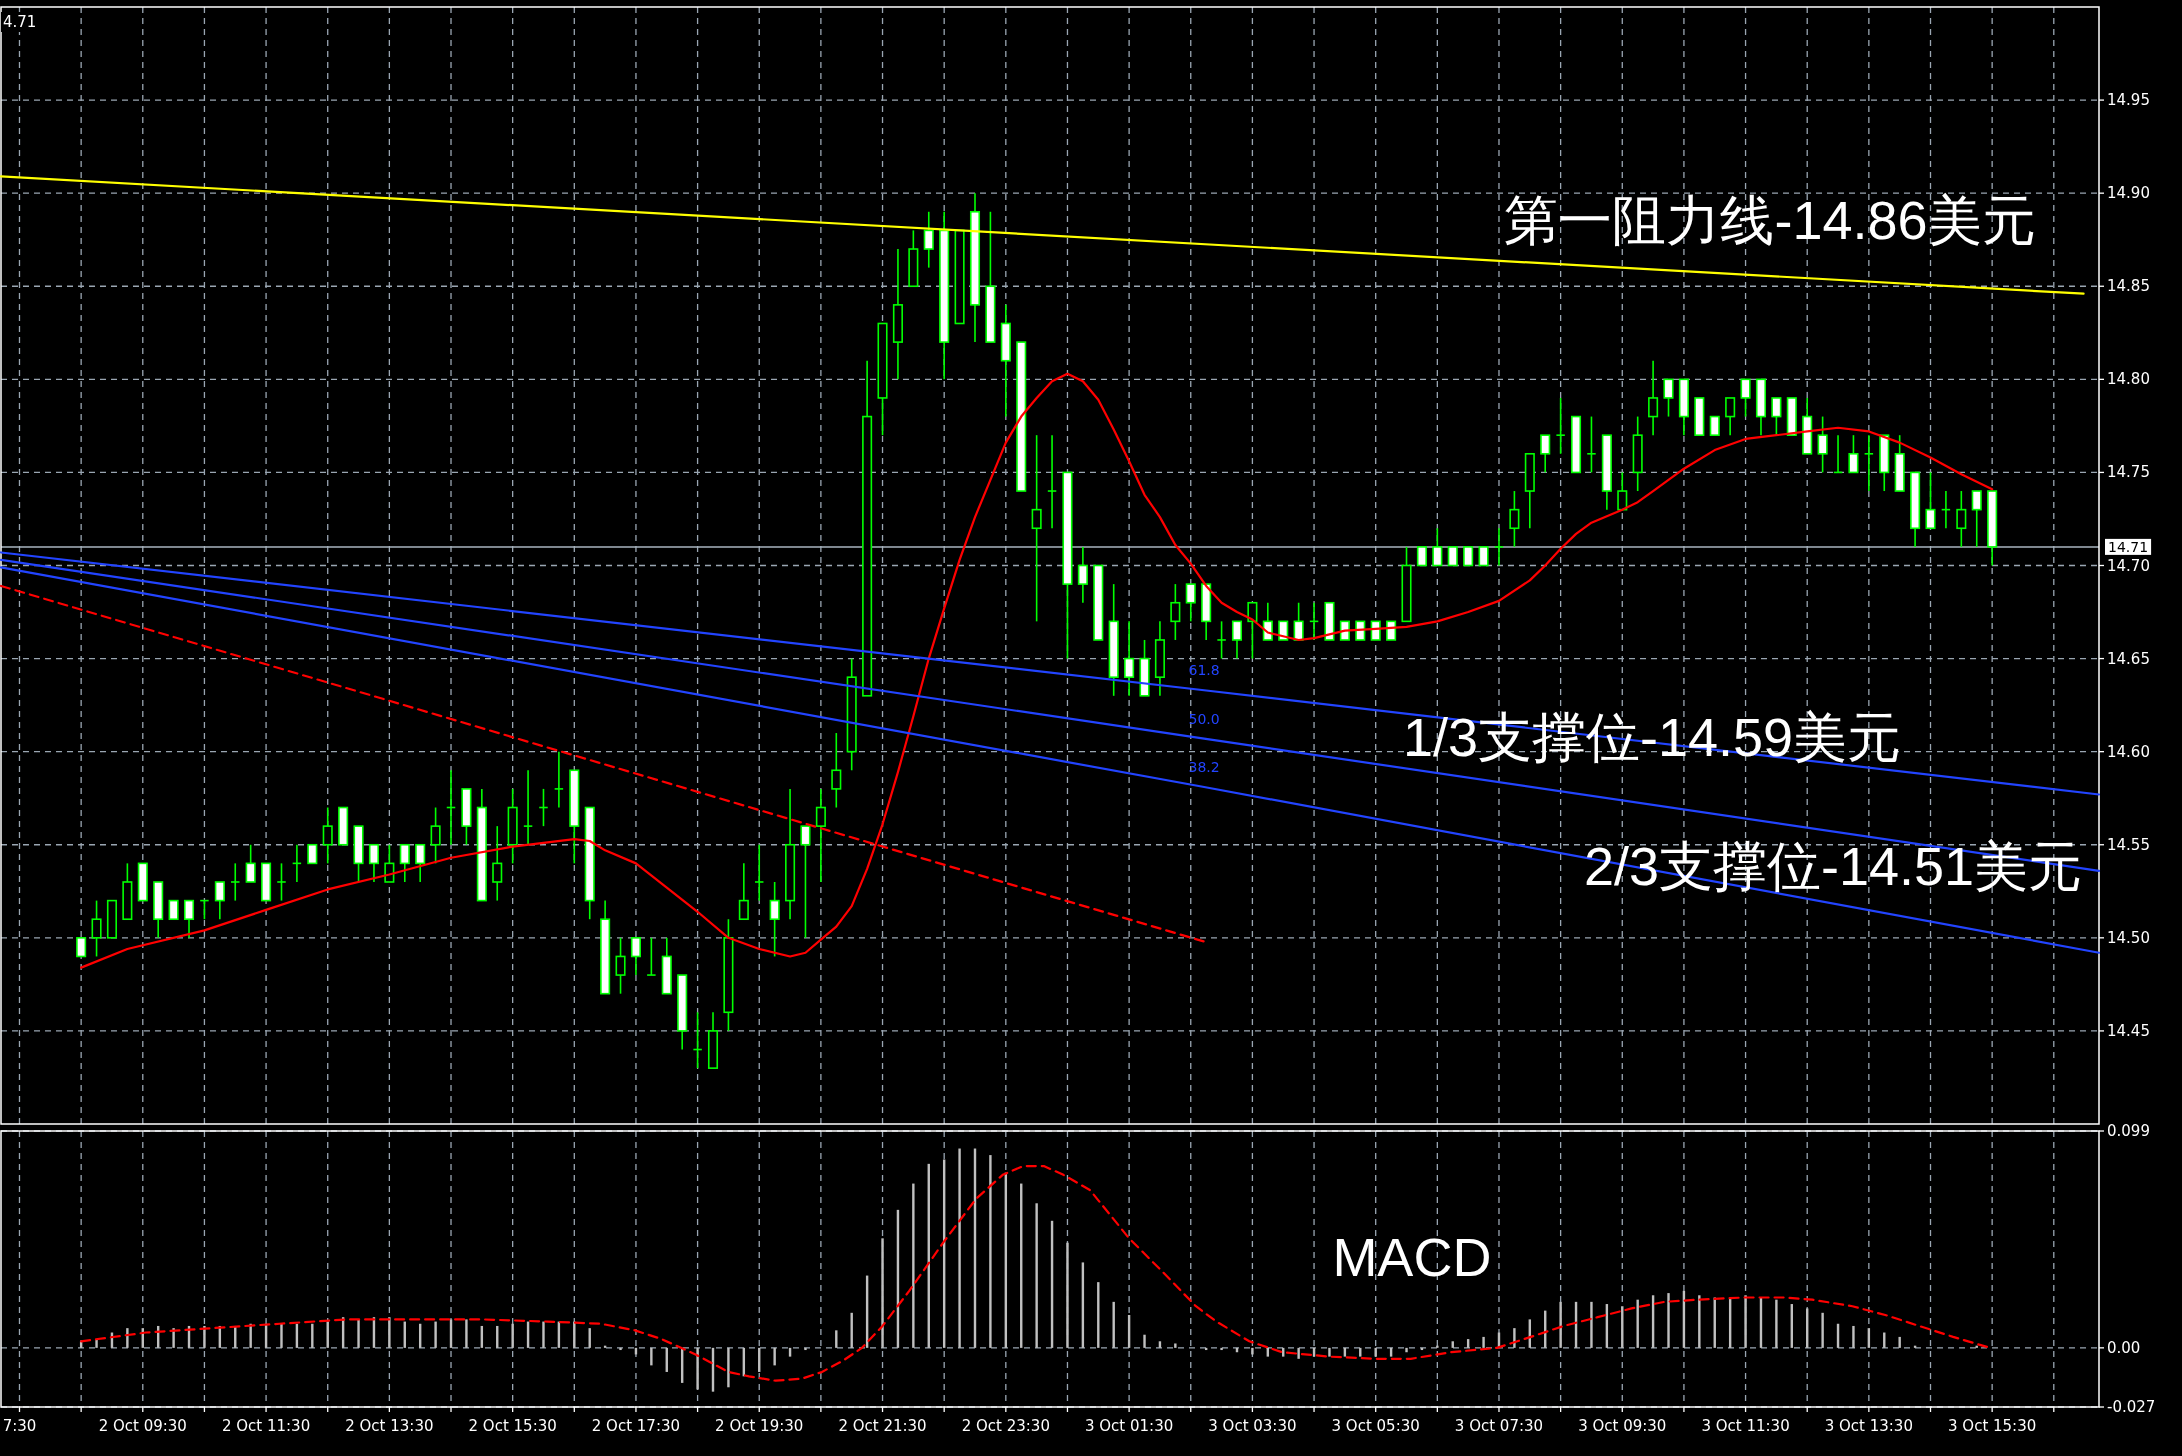  I want to click on text: MACD, so click(1412, 1257).